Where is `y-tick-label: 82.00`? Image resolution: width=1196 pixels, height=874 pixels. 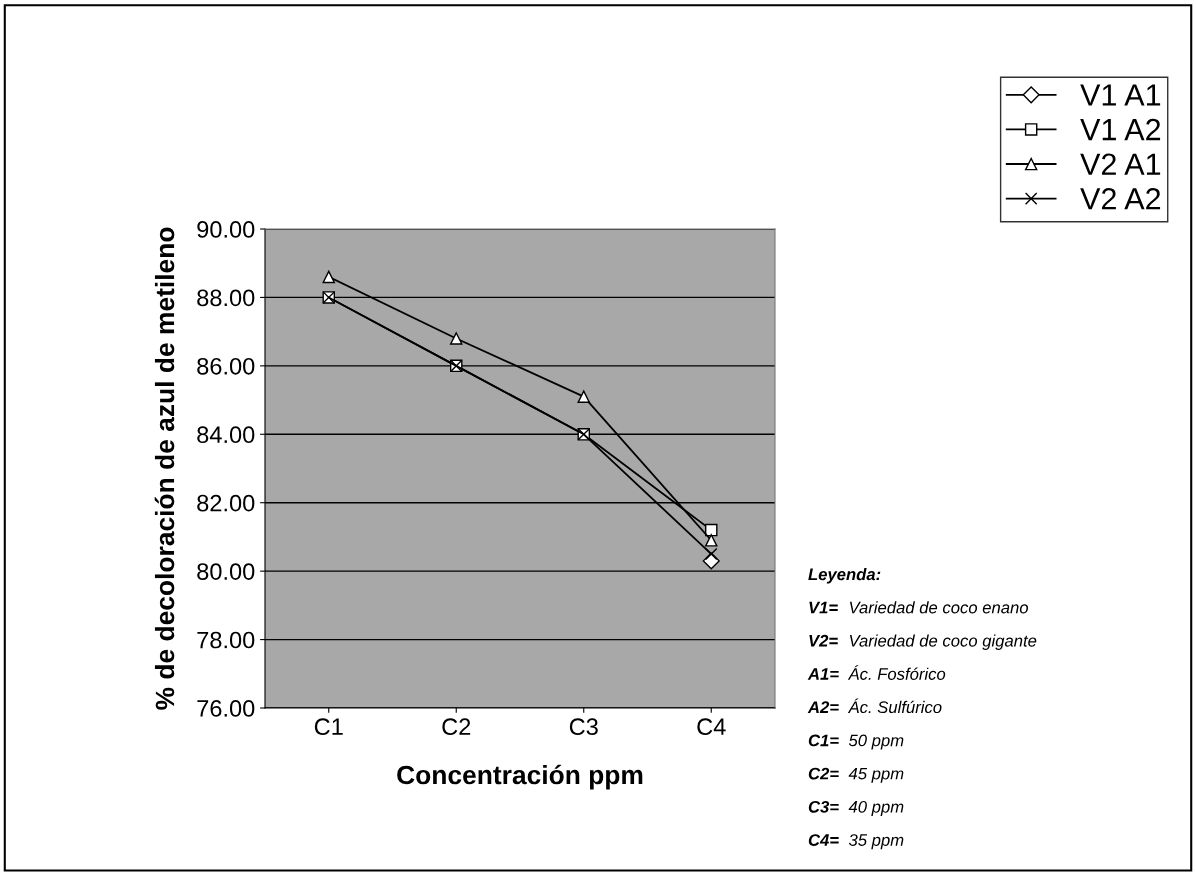
y-tick-label: 82.00 is located at coordinates (226, 503).